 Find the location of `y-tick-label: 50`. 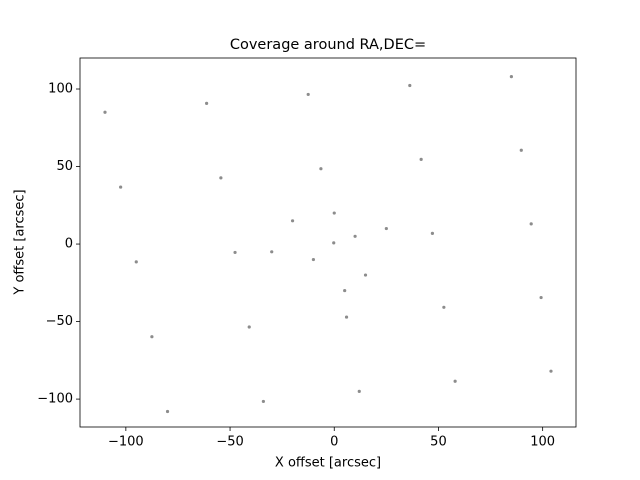

y-tick-label: 50 is located at coordinates (64, 166).